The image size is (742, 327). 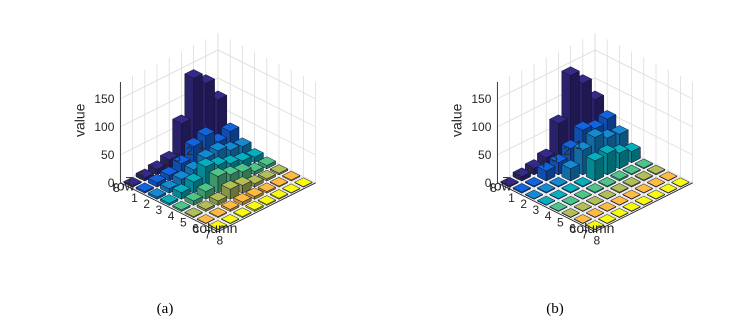 What do you see at coordinates (607, 219) in the screenshot?
I see `bar-r7-c8` at bounding box center [607, 219].